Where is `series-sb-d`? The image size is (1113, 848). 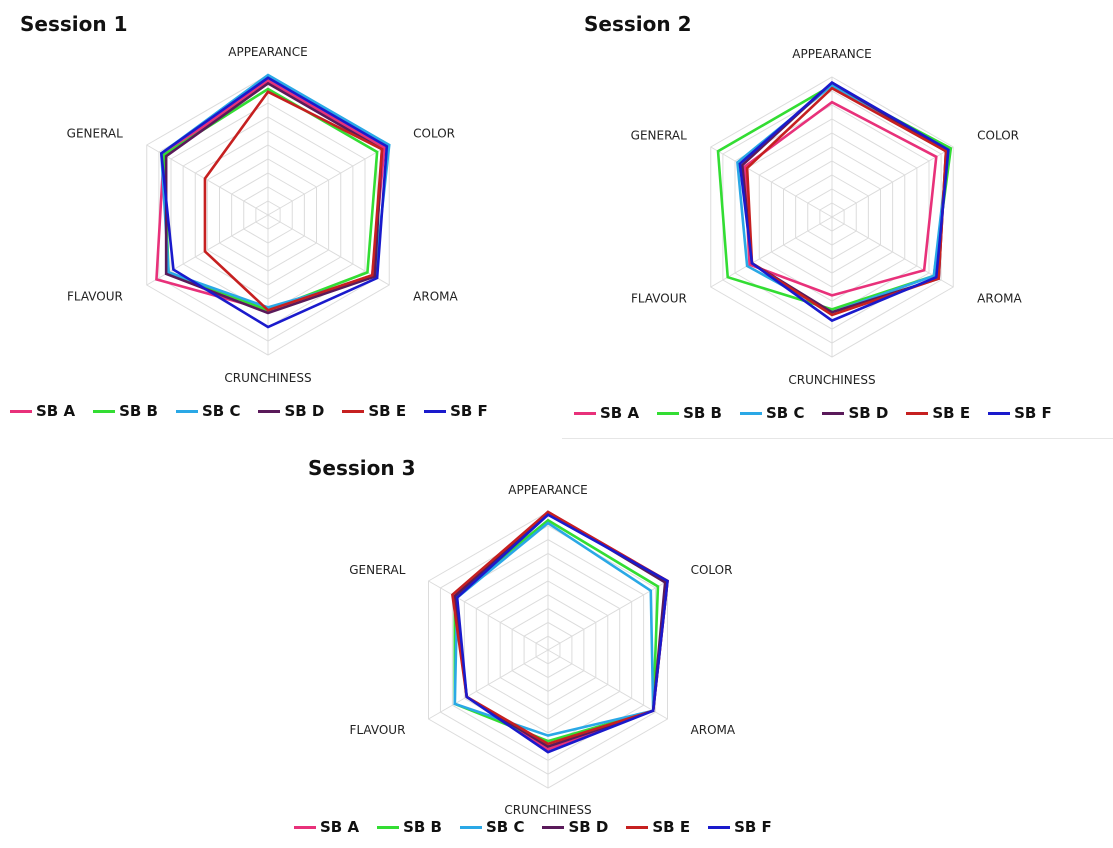
series-sb-d is located at coordinates (560, 629).